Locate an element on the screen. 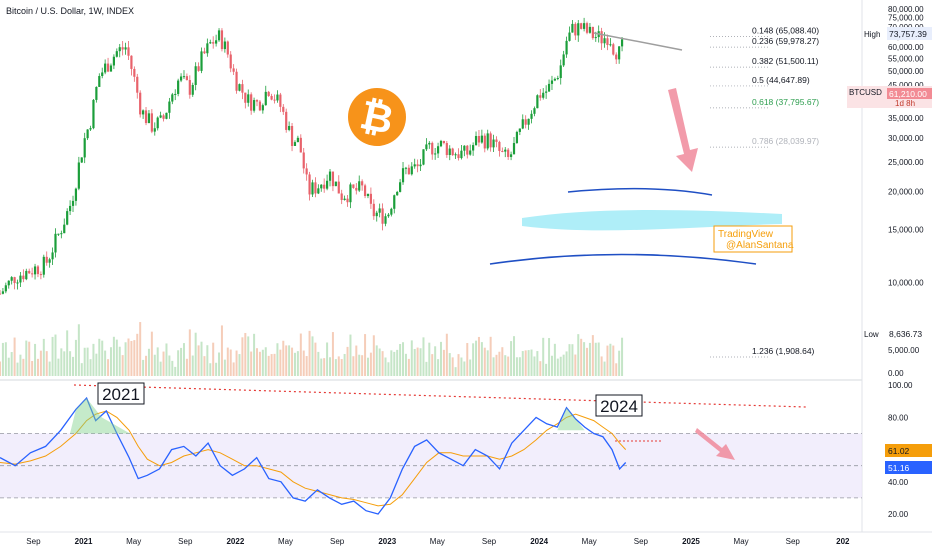  upper-arc is located at coordinates (640, 191).